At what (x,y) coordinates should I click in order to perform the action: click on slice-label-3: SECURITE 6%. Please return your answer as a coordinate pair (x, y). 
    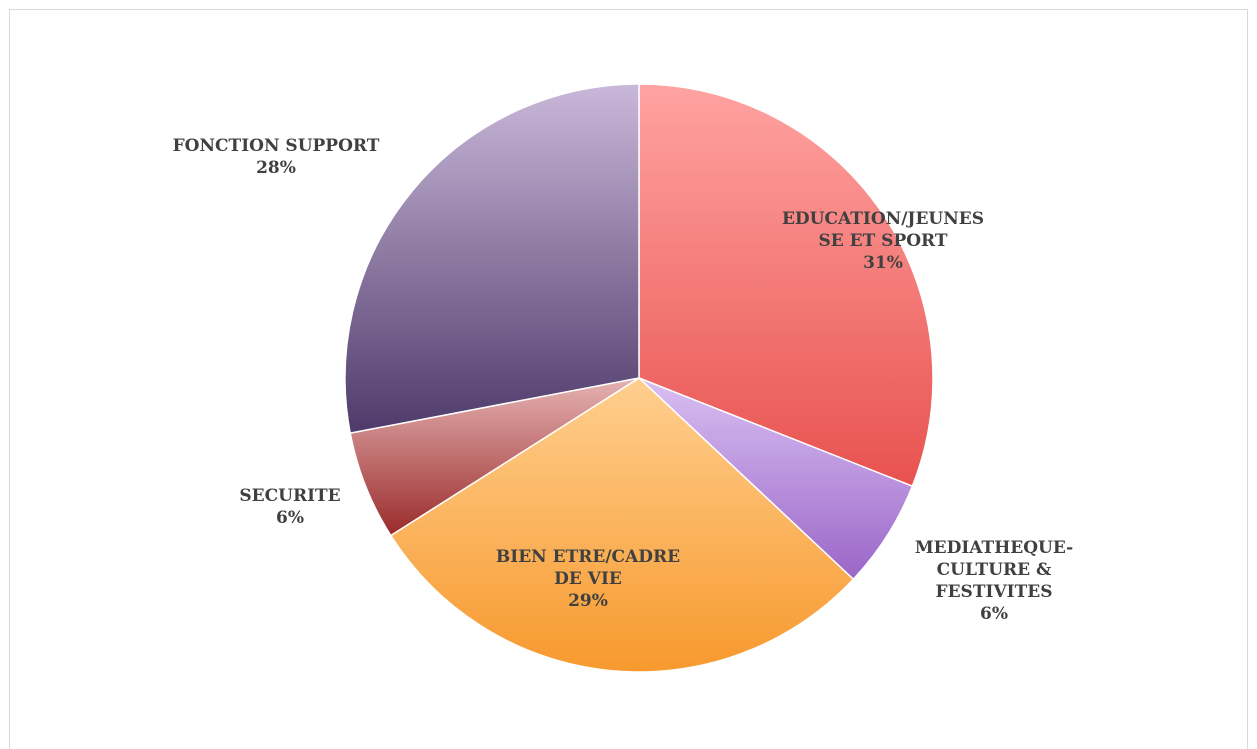
    Looking at the image, I should click on (289, 507).